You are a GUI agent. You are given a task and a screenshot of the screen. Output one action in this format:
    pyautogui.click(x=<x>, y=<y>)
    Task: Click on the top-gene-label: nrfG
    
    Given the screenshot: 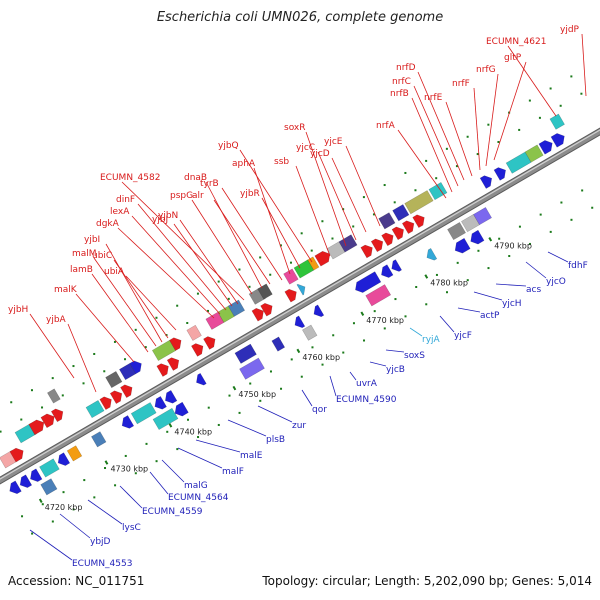 What is the action you would take?
    pyautogui.click(x=486, y=70)
    